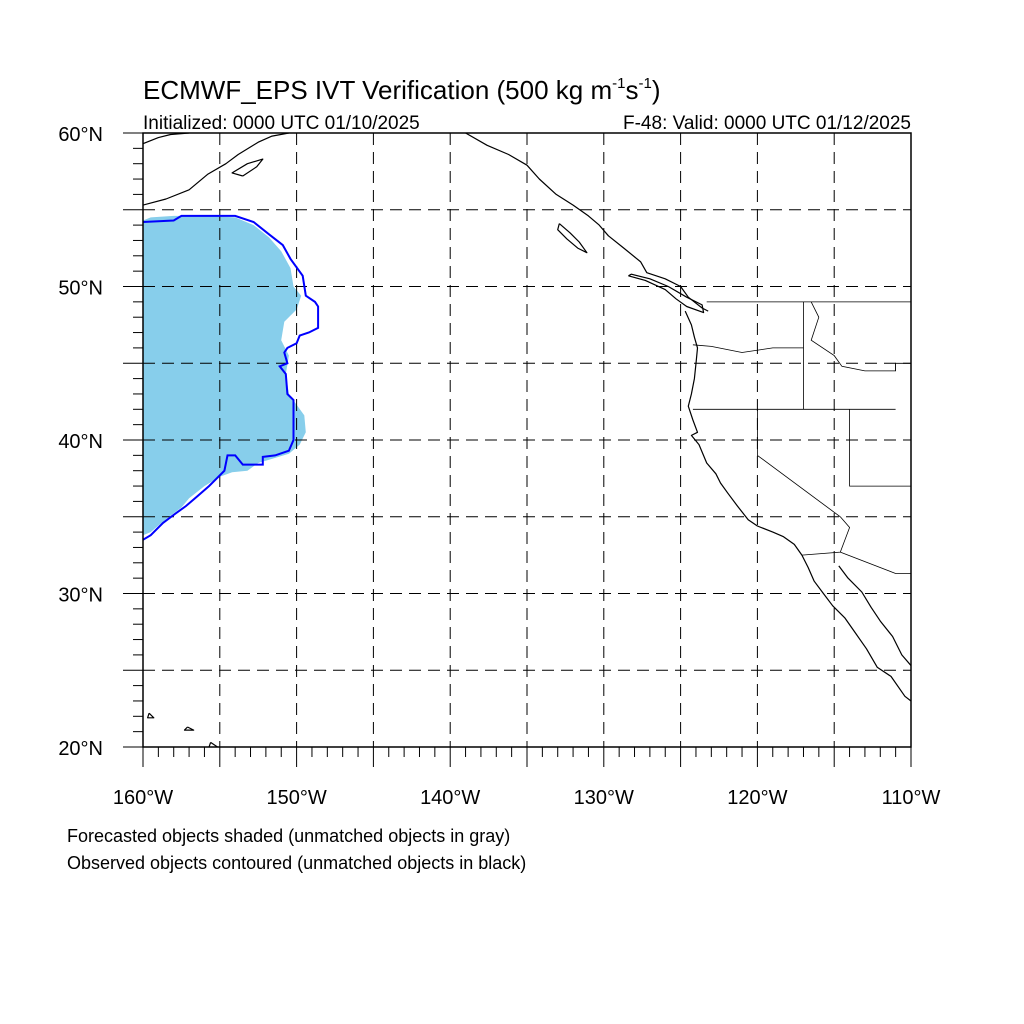  I want to click on forecast-object-shading, so click(224, 375).